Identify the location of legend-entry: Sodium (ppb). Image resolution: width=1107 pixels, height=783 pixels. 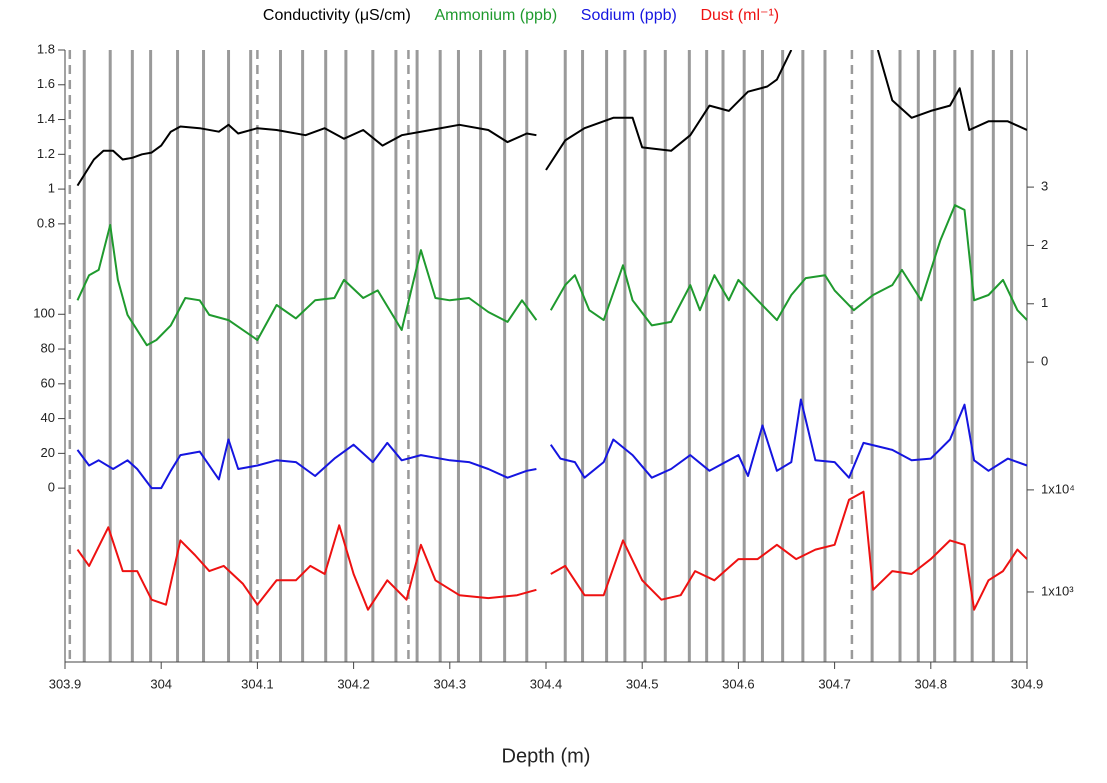
(629, 15).